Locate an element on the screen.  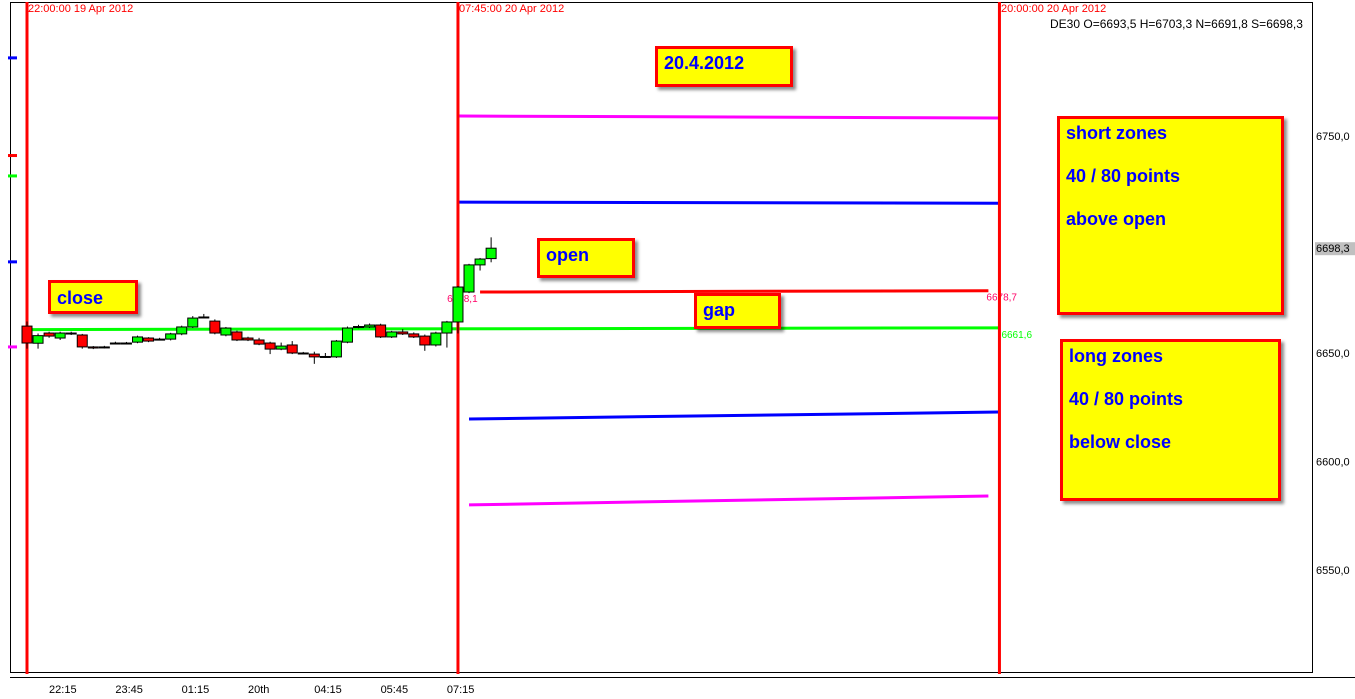
y-tick-label: 6550,0 is located at coordinates (1333, 571).